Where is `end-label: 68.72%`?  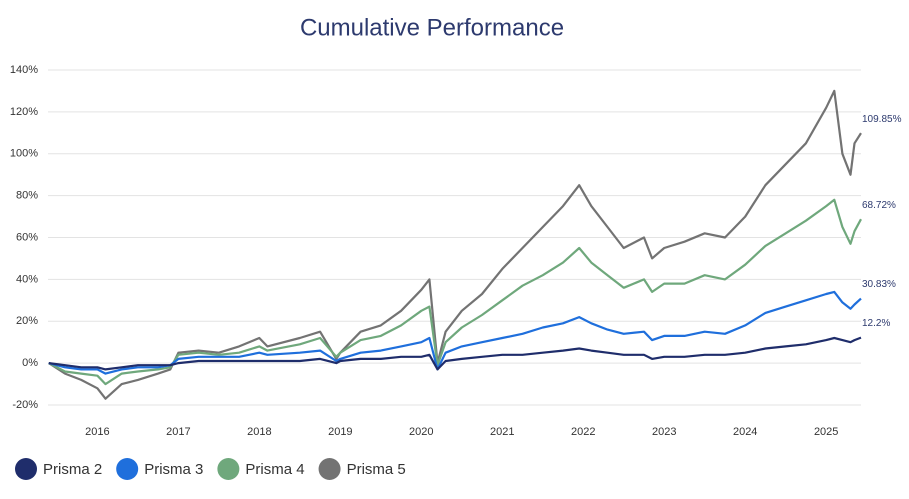 end-label: 68.72% is located at coordinates (879, 205).